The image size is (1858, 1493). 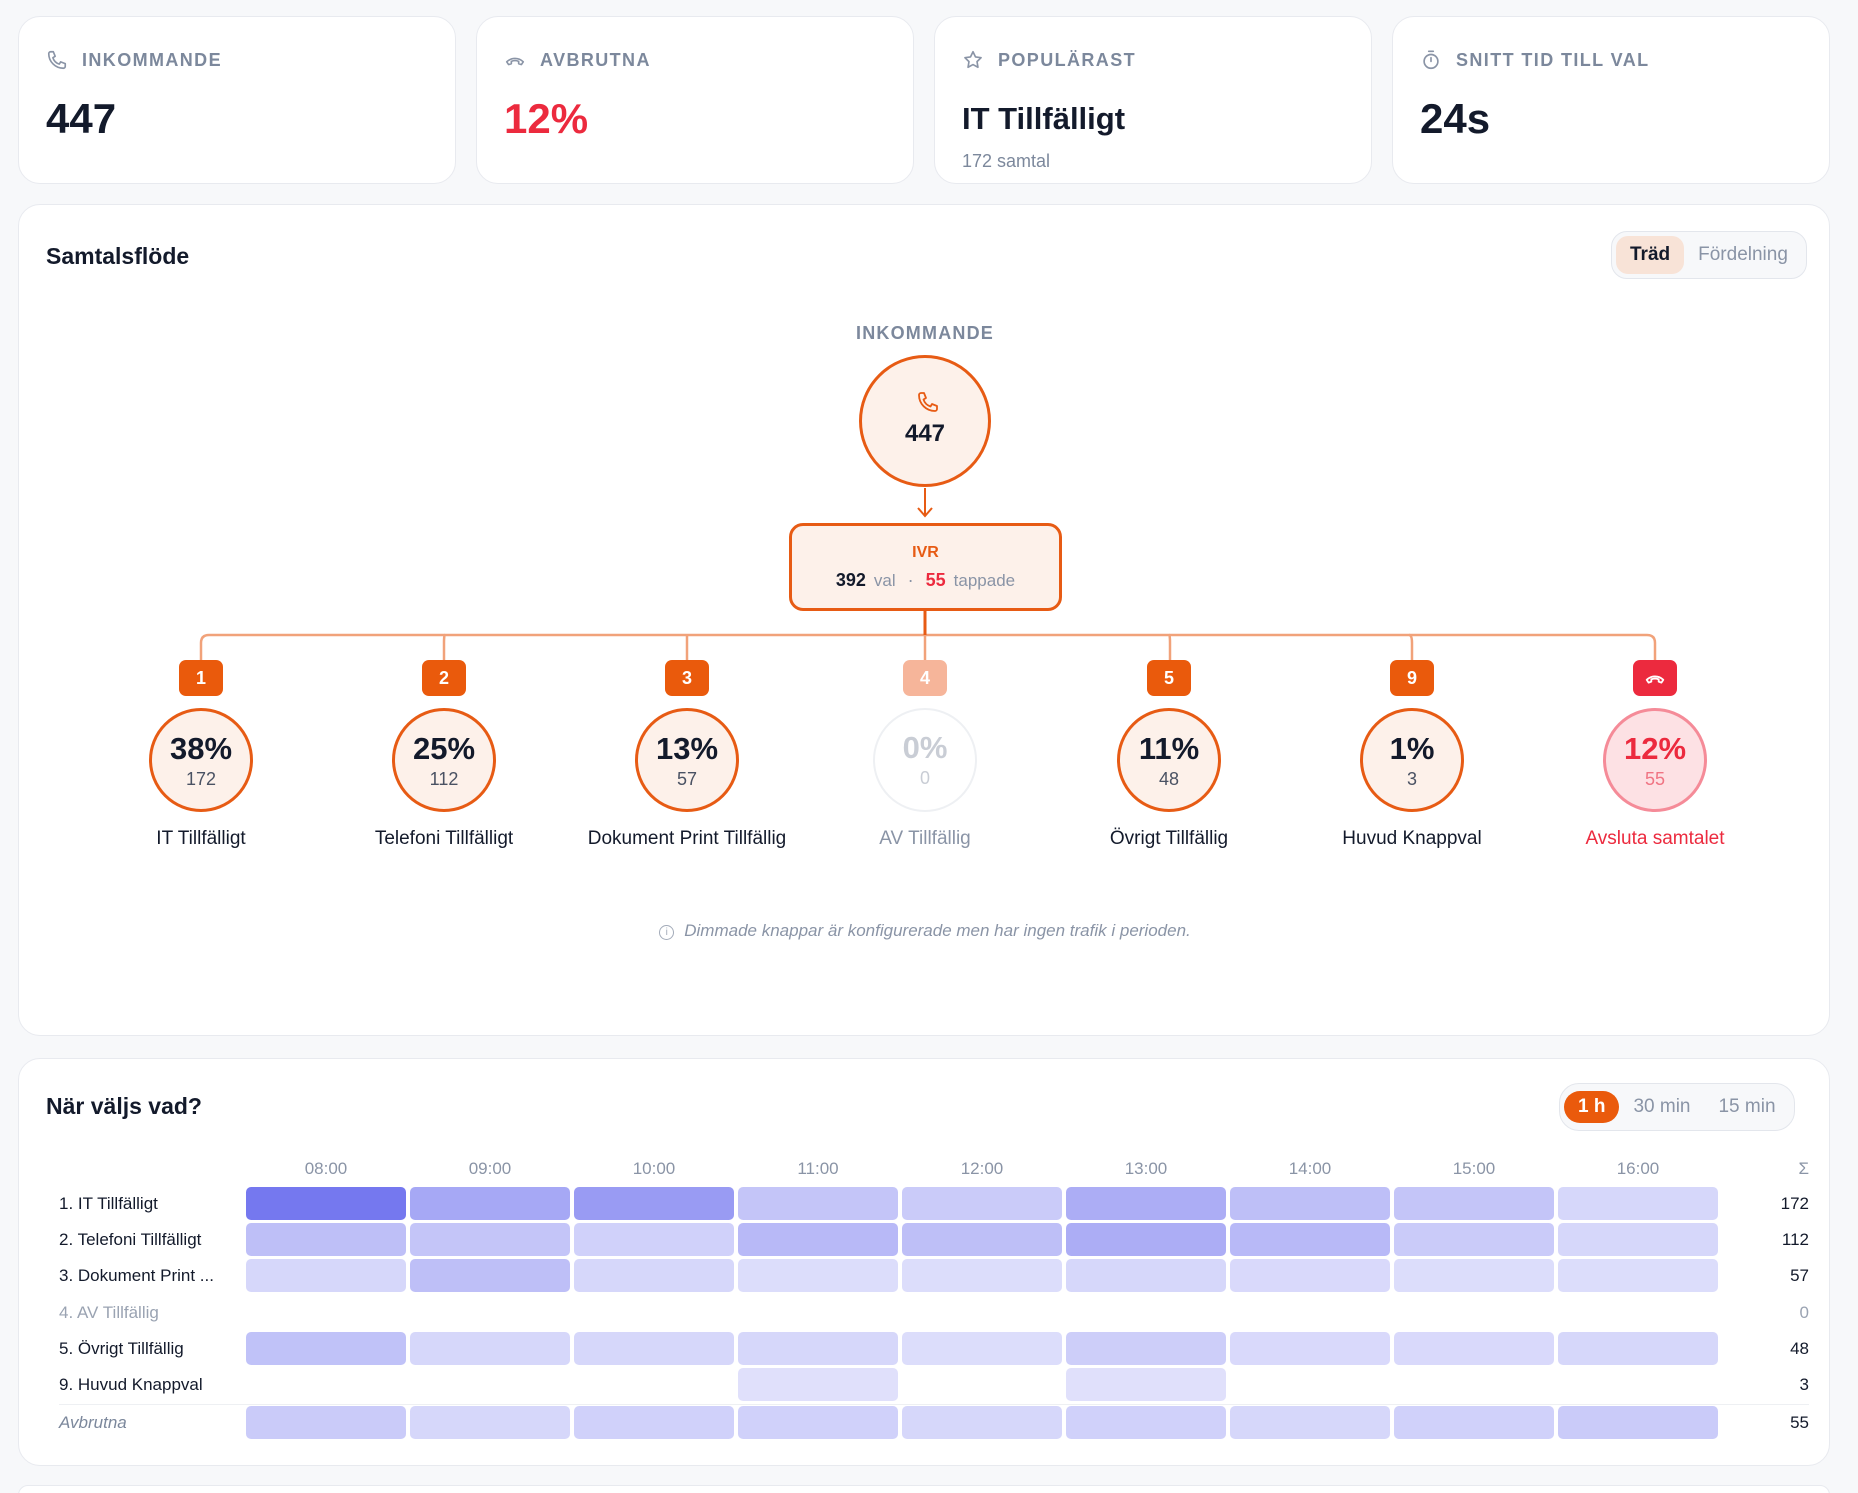 I want to click on heatmap-title: När väljs vad?, so click(x=124, y=1106).